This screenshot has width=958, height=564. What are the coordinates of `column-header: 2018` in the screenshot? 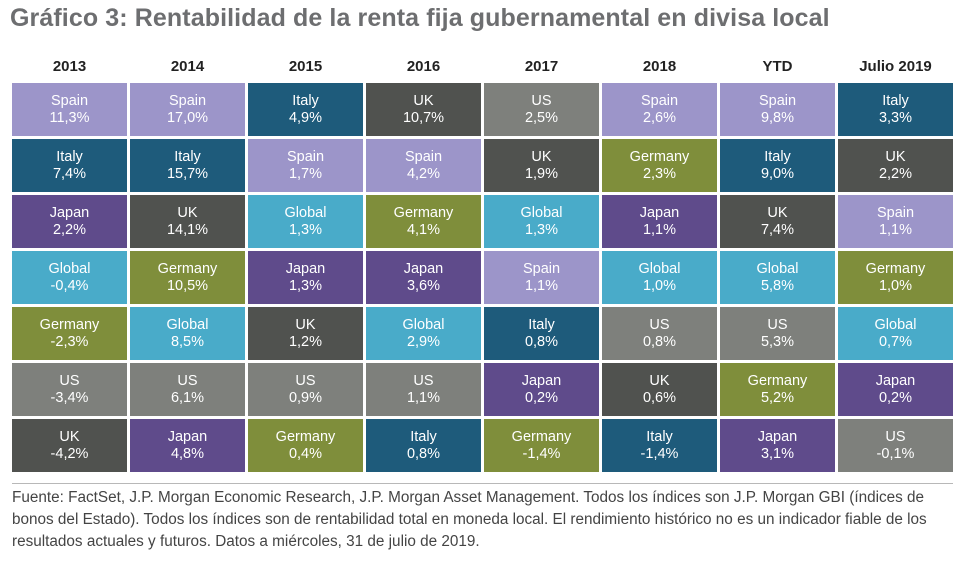 It's located at (659, 66).